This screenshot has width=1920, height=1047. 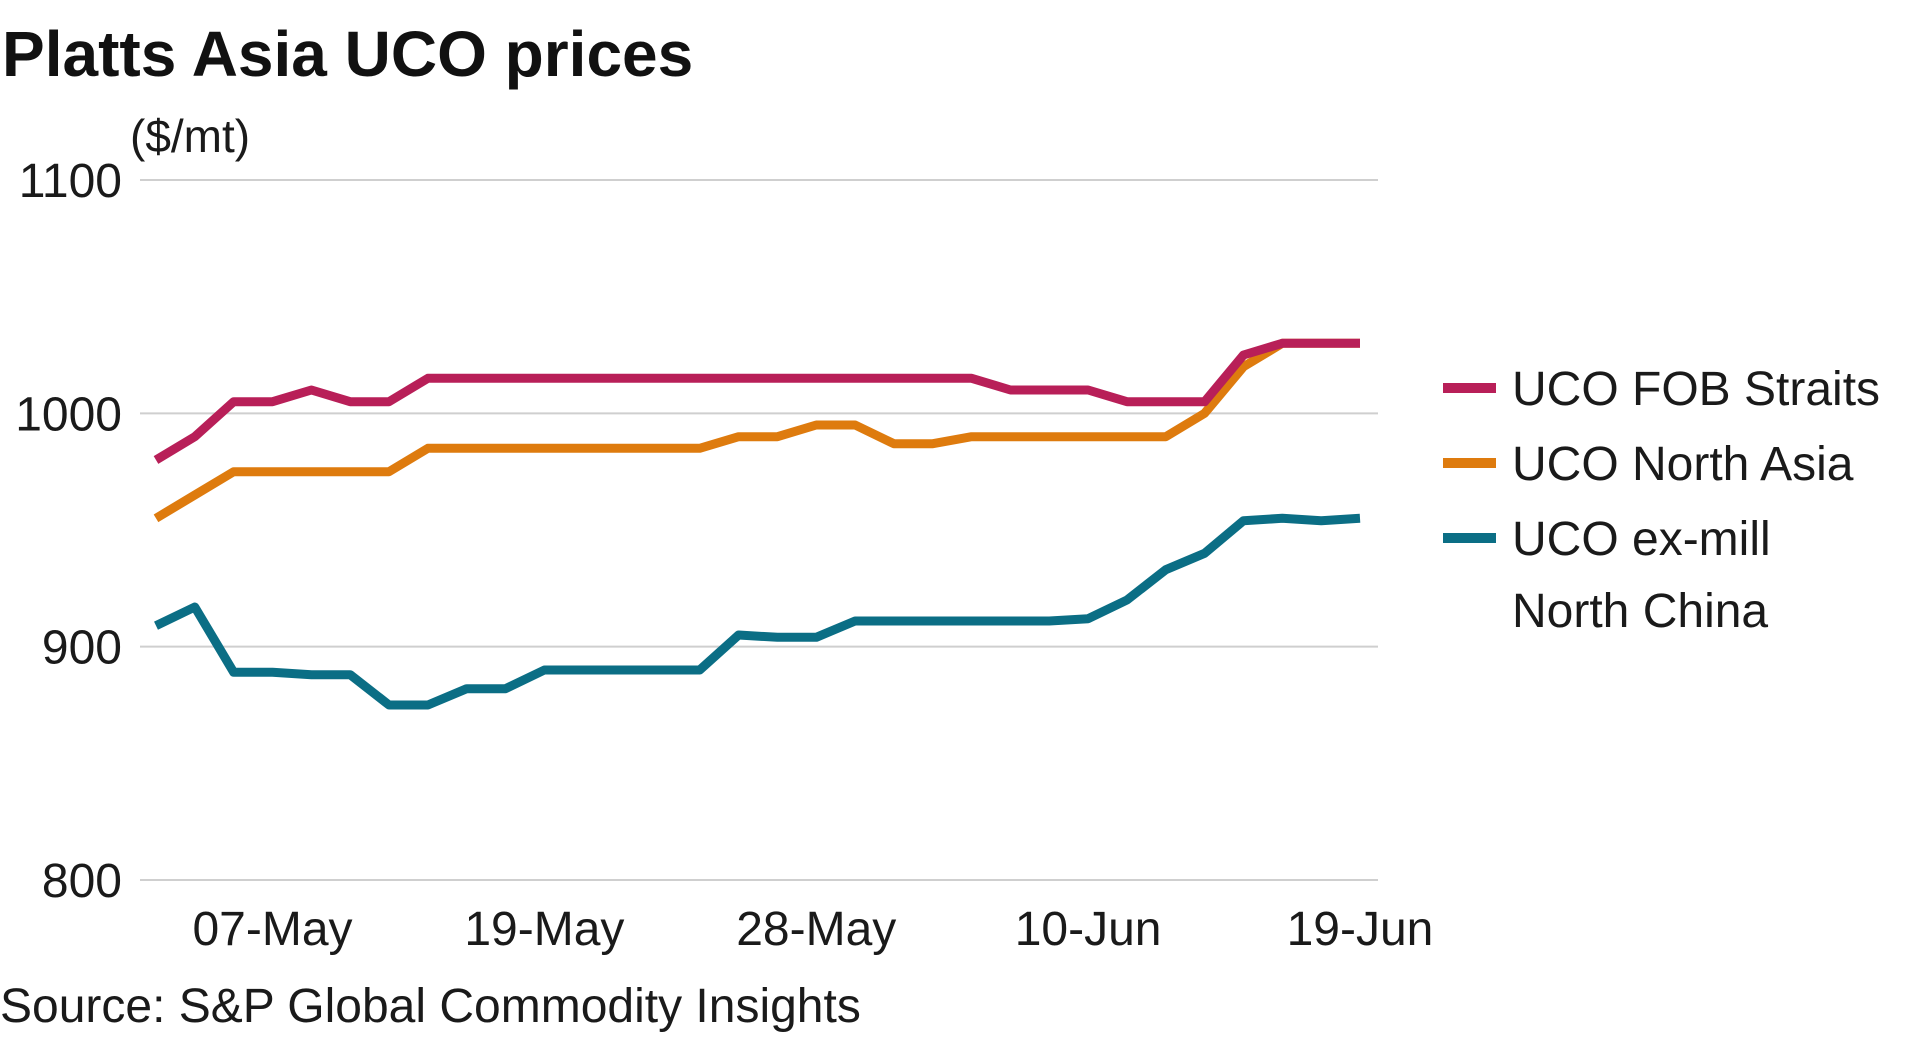 I want to click on legend-label: UCO ex-mill, so click(x=1641, y=539).